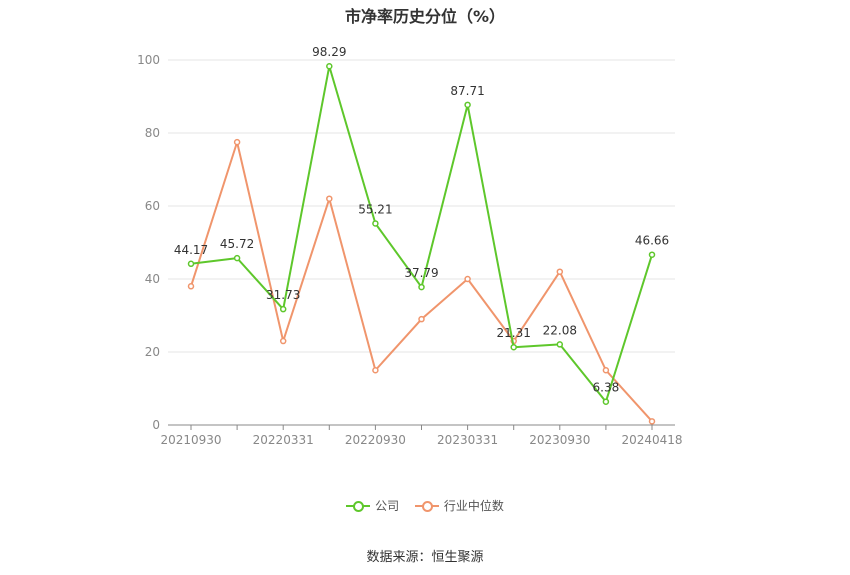  What do you see at coordinates (191, 250) in the screenshot?
I see `data-label: 44.17` at bounding box center [191, 250].